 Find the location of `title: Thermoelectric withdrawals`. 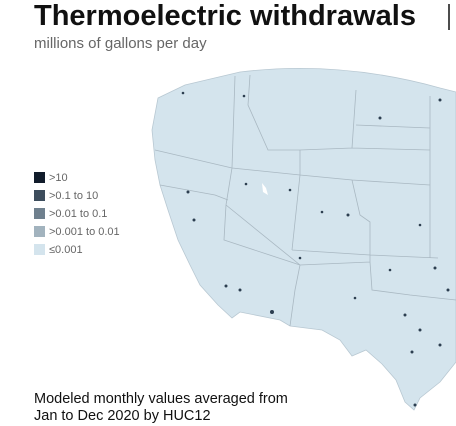

title: Thermoelectric withdrawals is located at coordinates (225, 16).